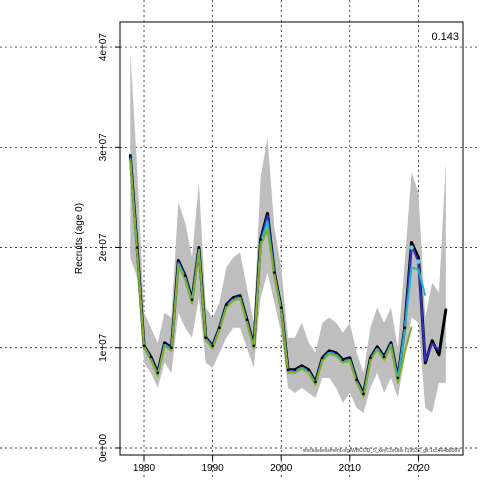 This screenshot has width=480, height=480. I want to click on y-tick-label: 2e+07, so click(103, 247).